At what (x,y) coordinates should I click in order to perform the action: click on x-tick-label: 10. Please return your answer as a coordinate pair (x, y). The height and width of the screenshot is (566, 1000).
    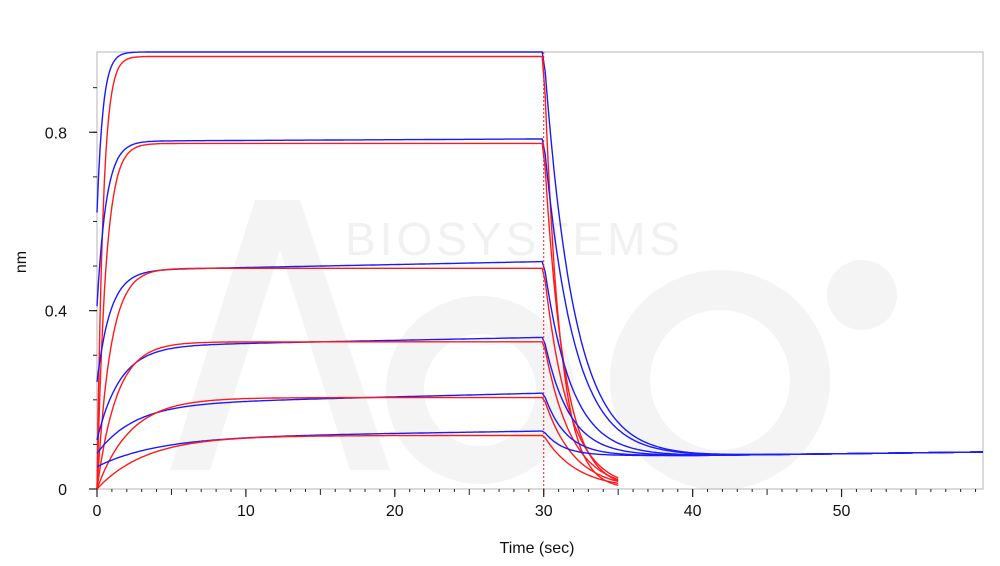
    Looking at the image, I should click on (246, 511).